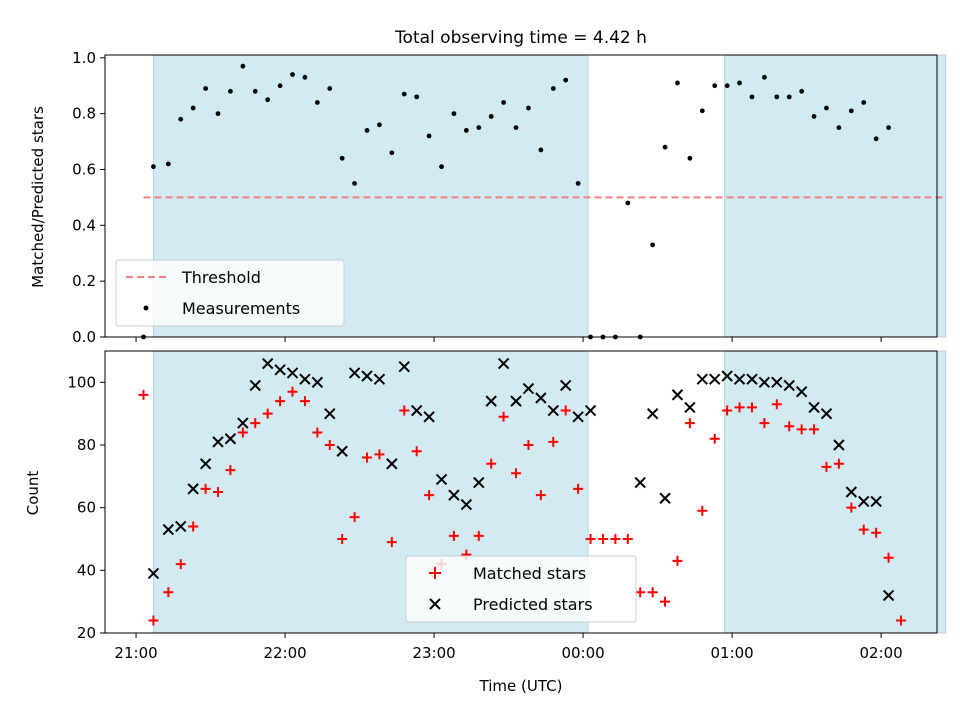 Image resolution: width=960 pixels, height=720 pixels. What do you see at coordinates (881, 653) in the screenshot?
I see `x-tick-label: 02:00` at bounding box center [881, 653].